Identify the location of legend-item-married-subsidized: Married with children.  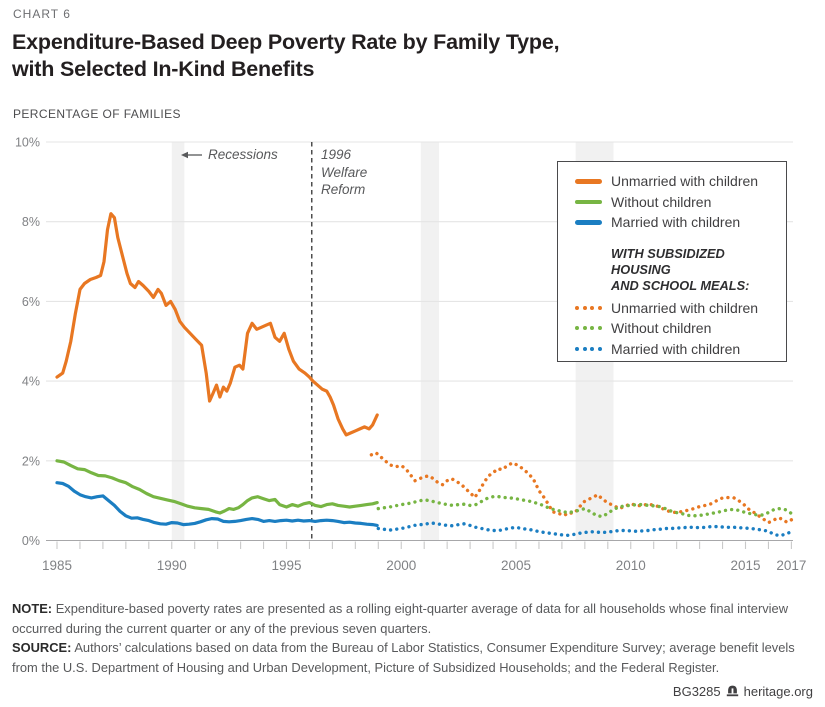
(680, 349).